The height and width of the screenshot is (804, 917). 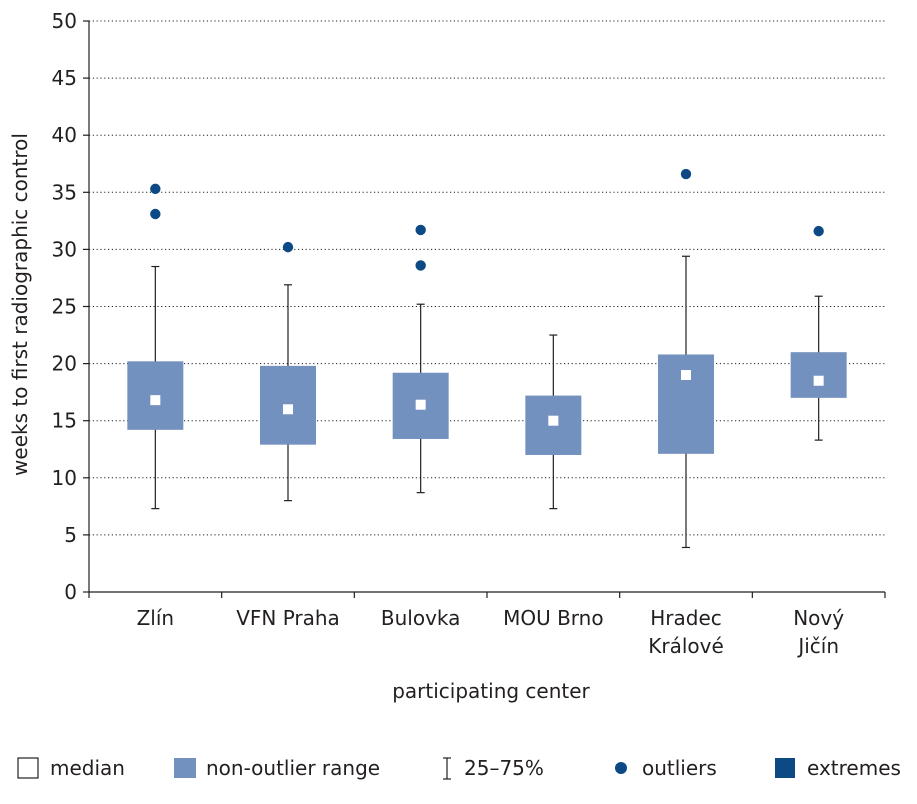 What do you see at coordinates (64, 249) in the screenshot?
I see `y-tick-label: 30` at bounding box center [64, 249].